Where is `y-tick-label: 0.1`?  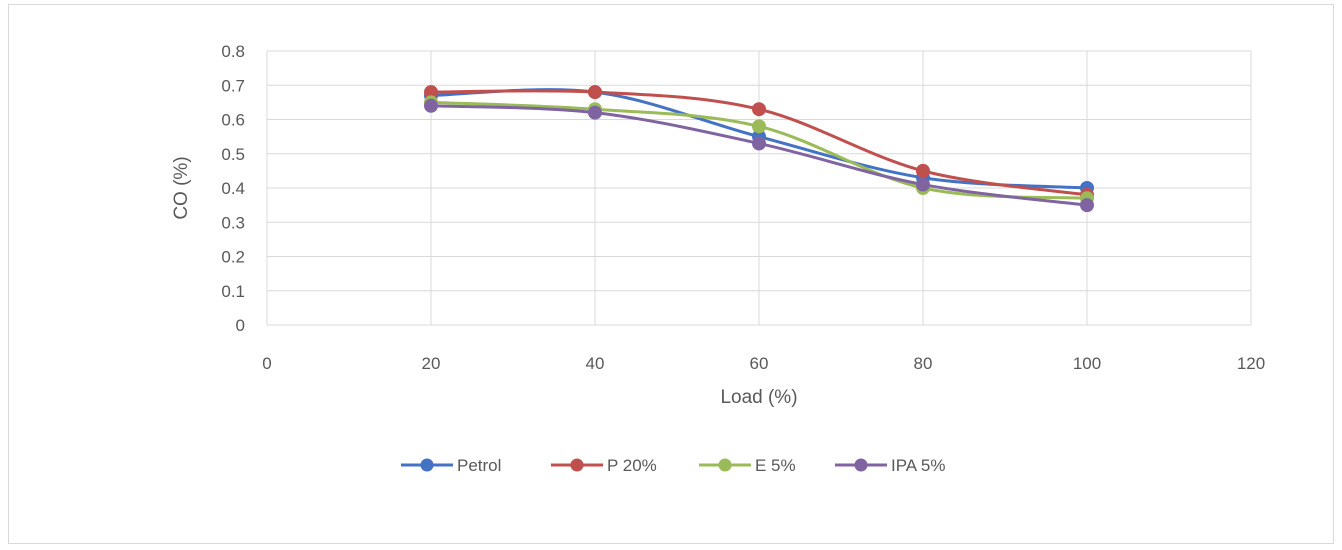 y-tick-label: 0.1 is located at coordinates (233, 291).